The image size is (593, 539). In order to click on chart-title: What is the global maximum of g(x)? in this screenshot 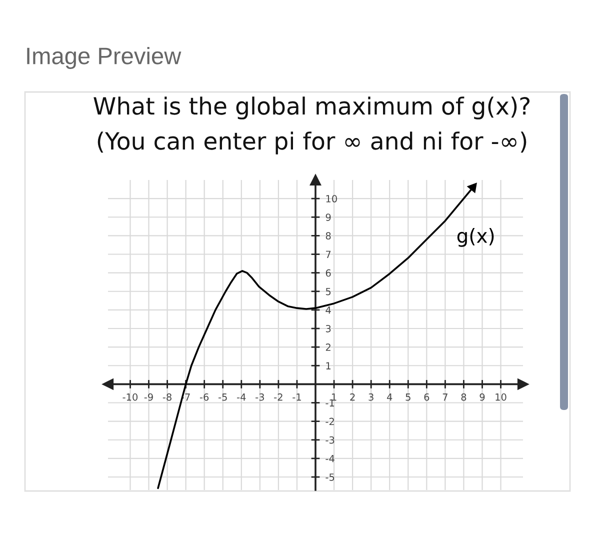, I will do `click(312, 108)`.